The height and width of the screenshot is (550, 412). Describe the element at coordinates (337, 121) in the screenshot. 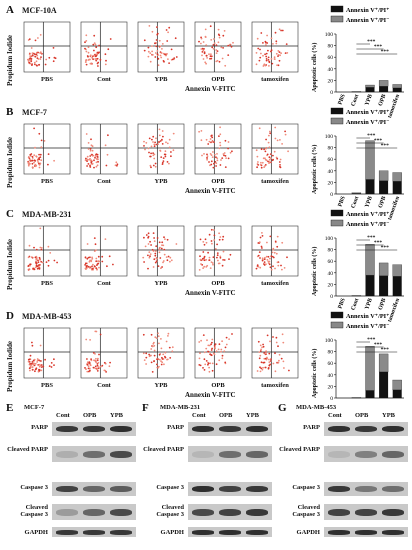

I see `legend-swatch` at that location.